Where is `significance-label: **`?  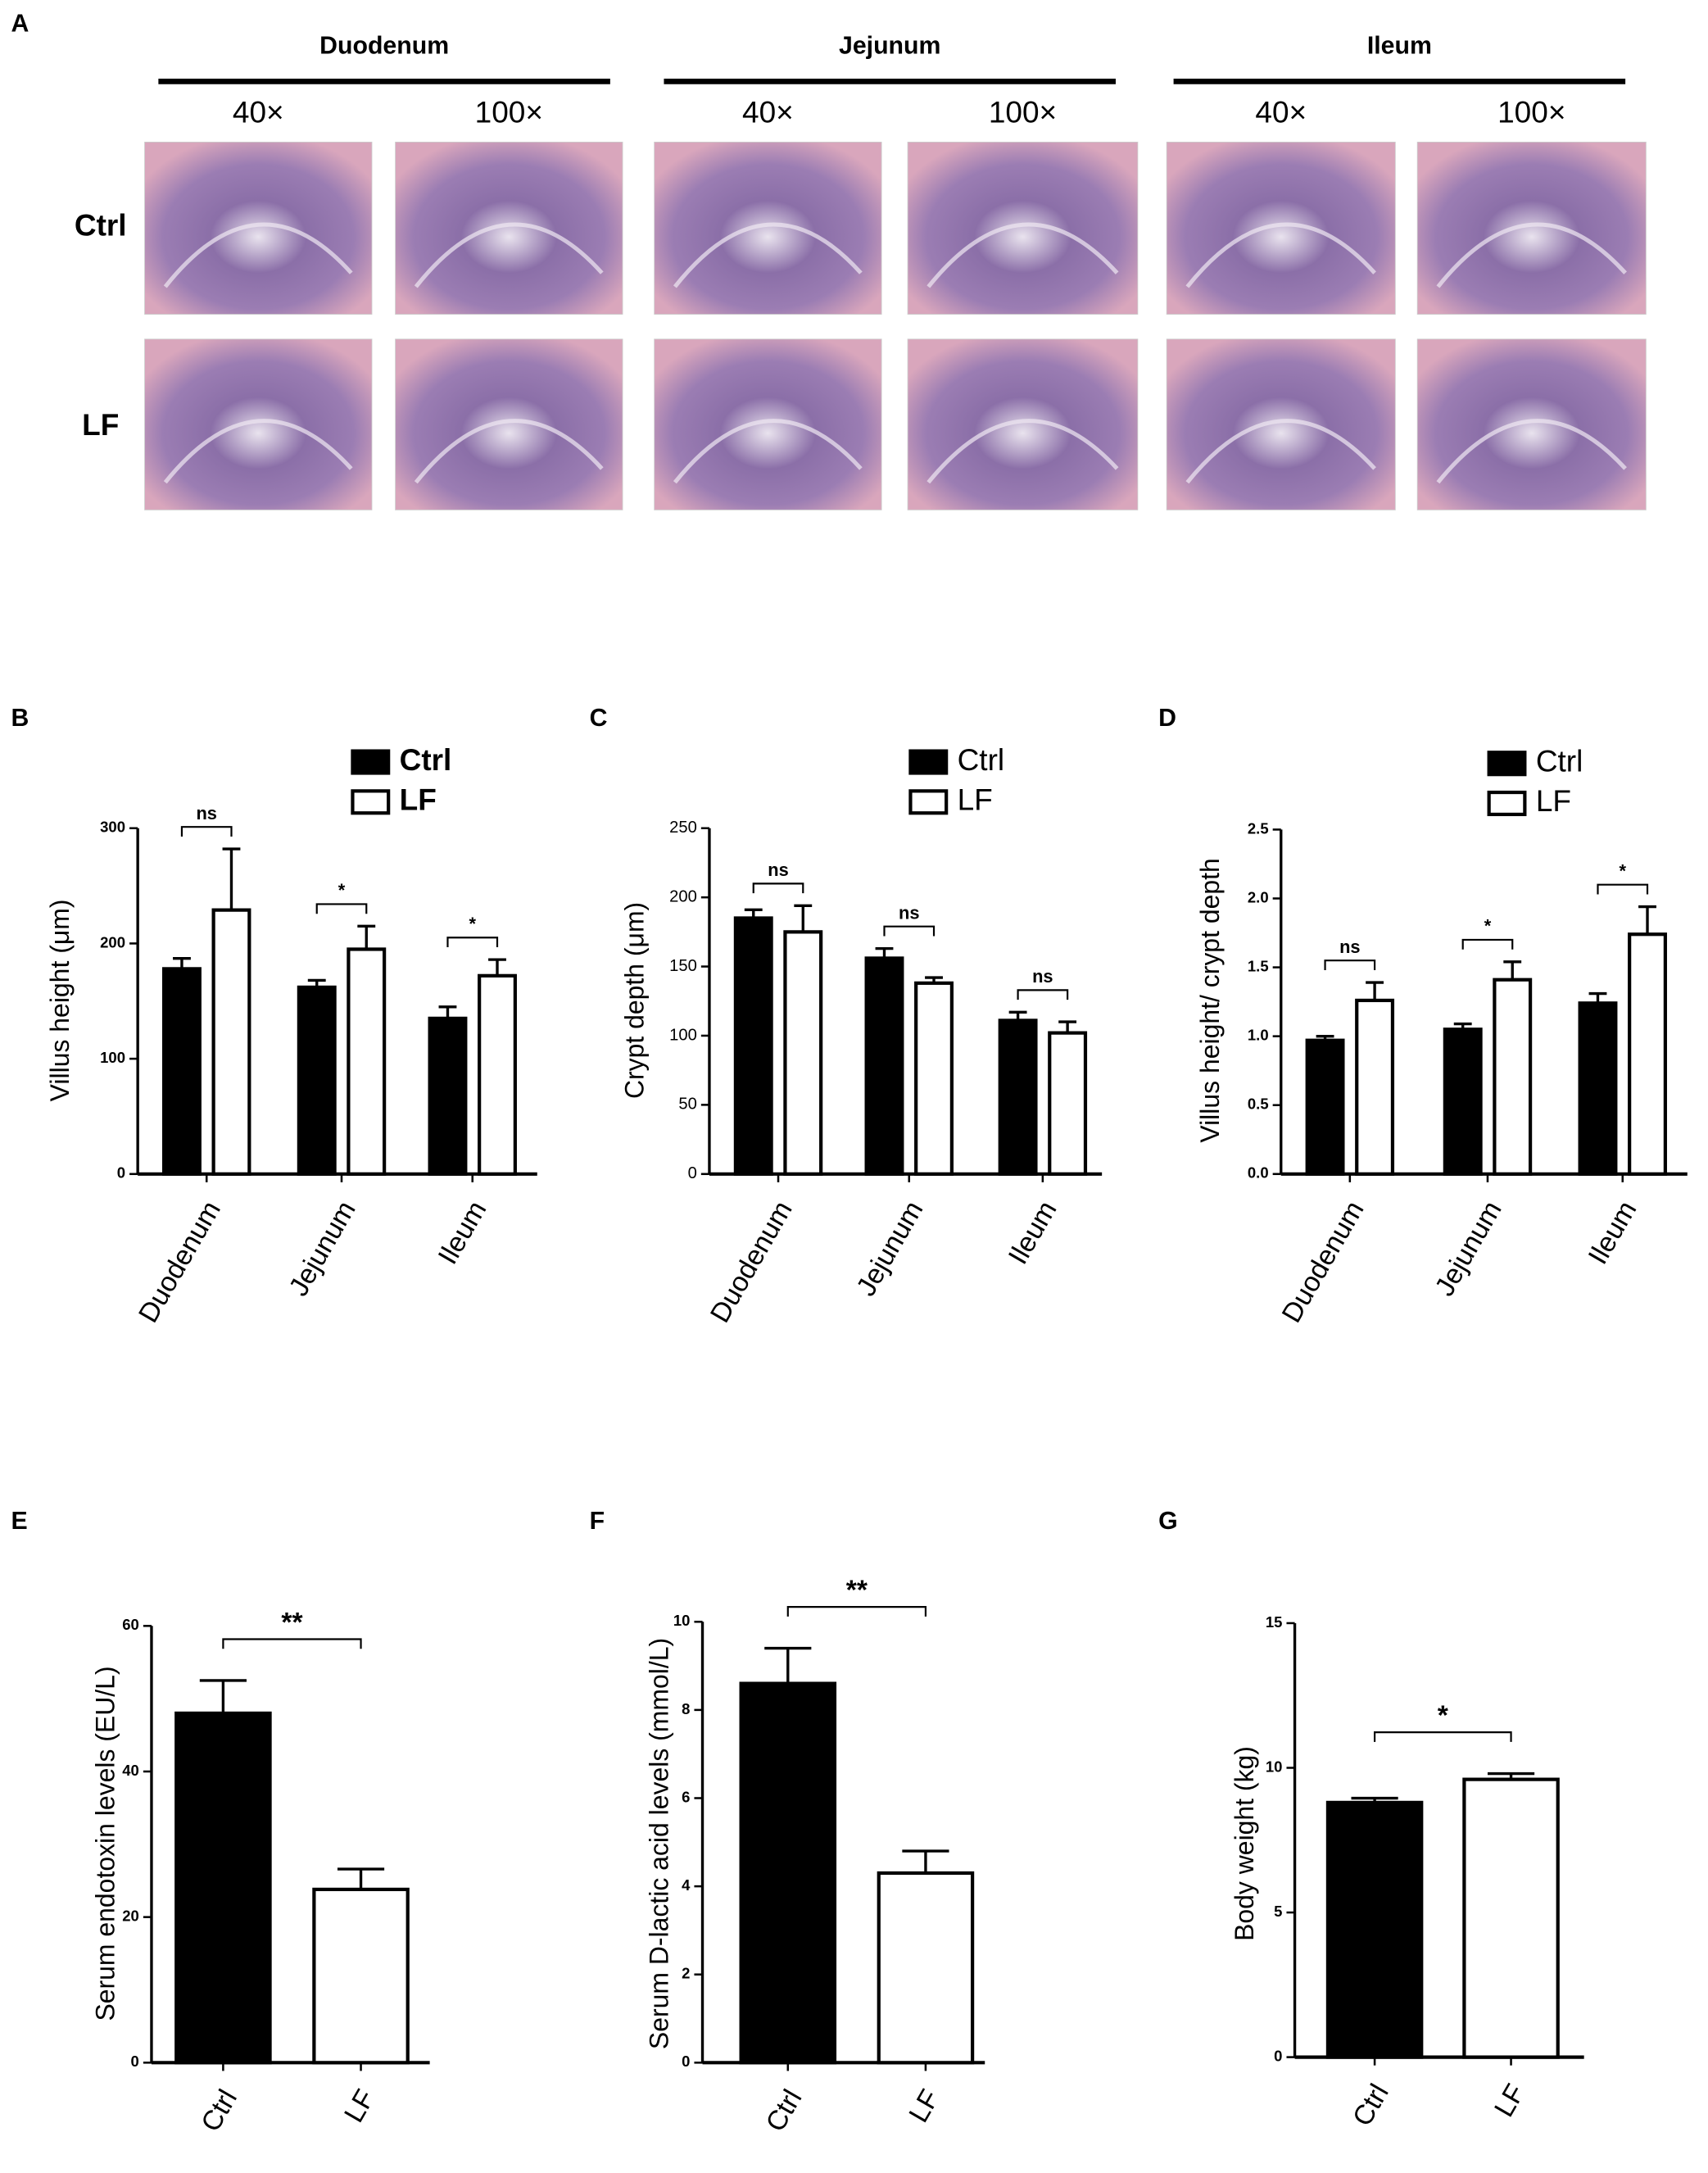
significance-label: ** is located at coordinates (857, 1590).